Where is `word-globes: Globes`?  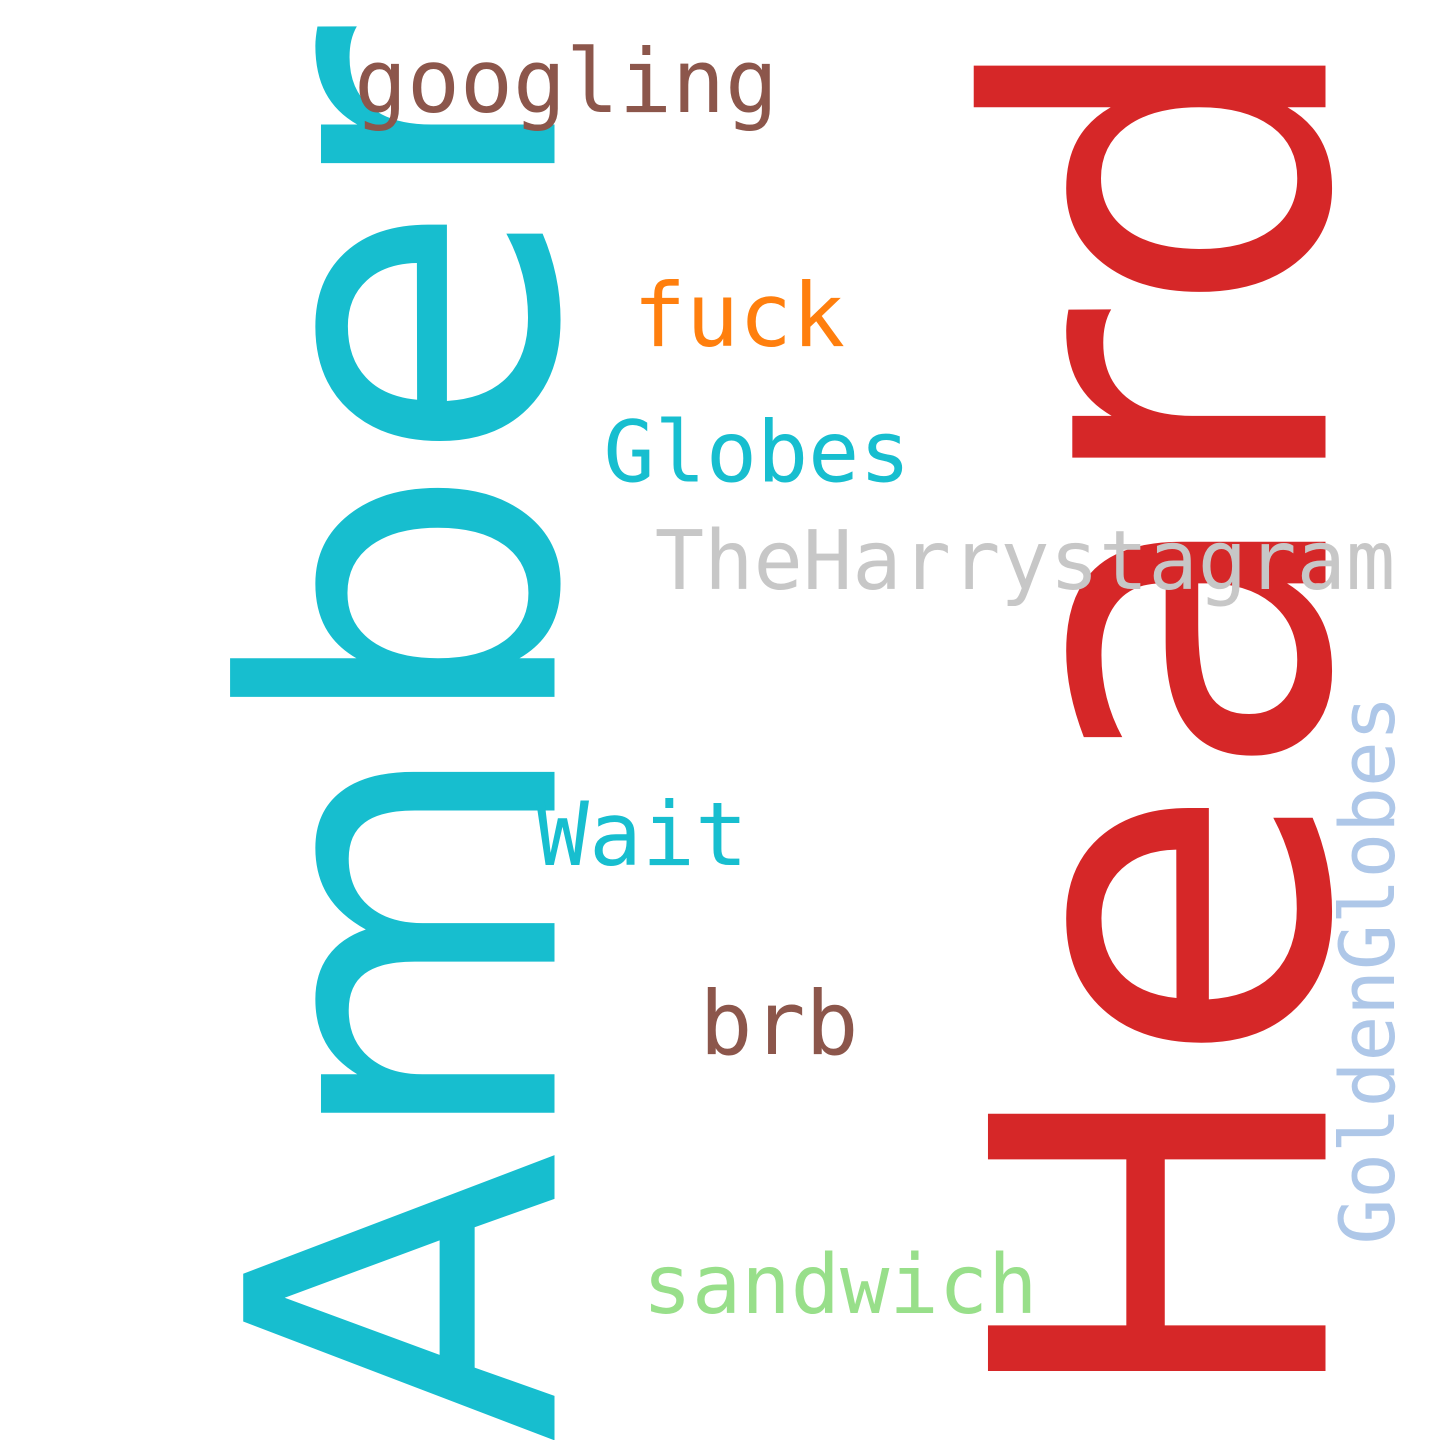
word-globes: Globes is located at coordinates (757, 453).